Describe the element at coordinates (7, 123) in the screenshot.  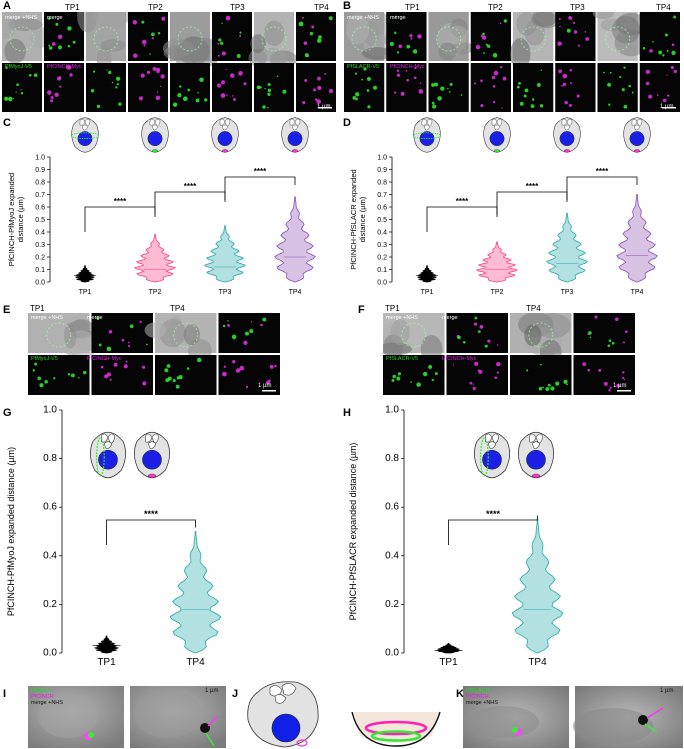
I see `panel-label-c: C` at that location.